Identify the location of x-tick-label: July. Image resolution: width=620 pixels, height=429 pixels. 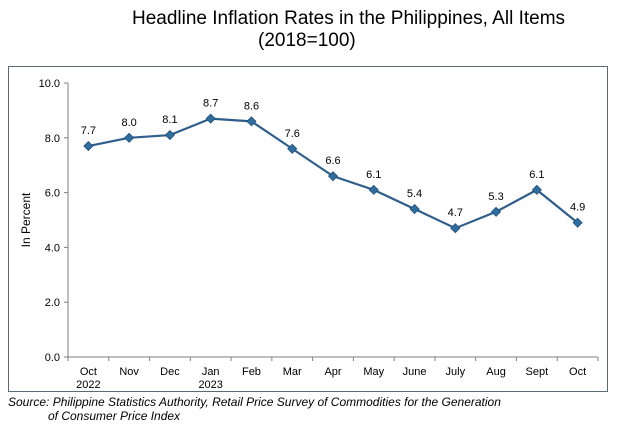
(456, 372).